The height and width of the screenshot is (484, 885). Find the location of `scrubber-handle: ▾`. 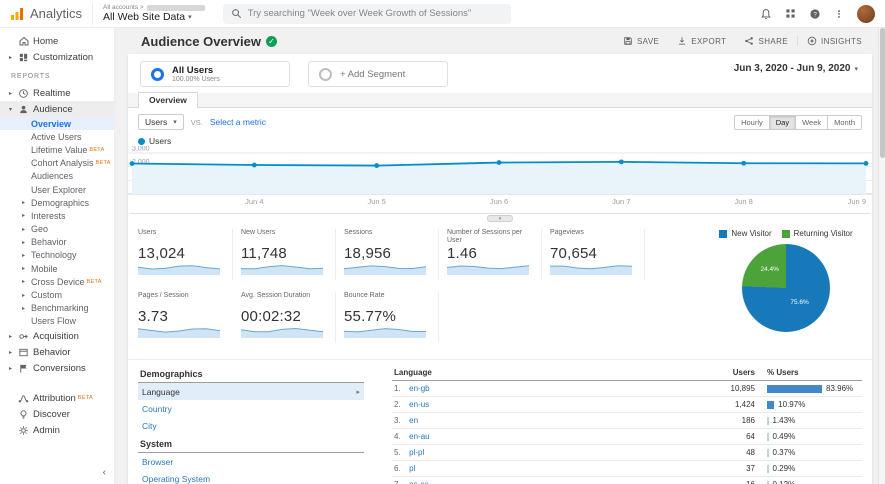

scrubber-handle: ▾ is located at coordinates (500, 218).